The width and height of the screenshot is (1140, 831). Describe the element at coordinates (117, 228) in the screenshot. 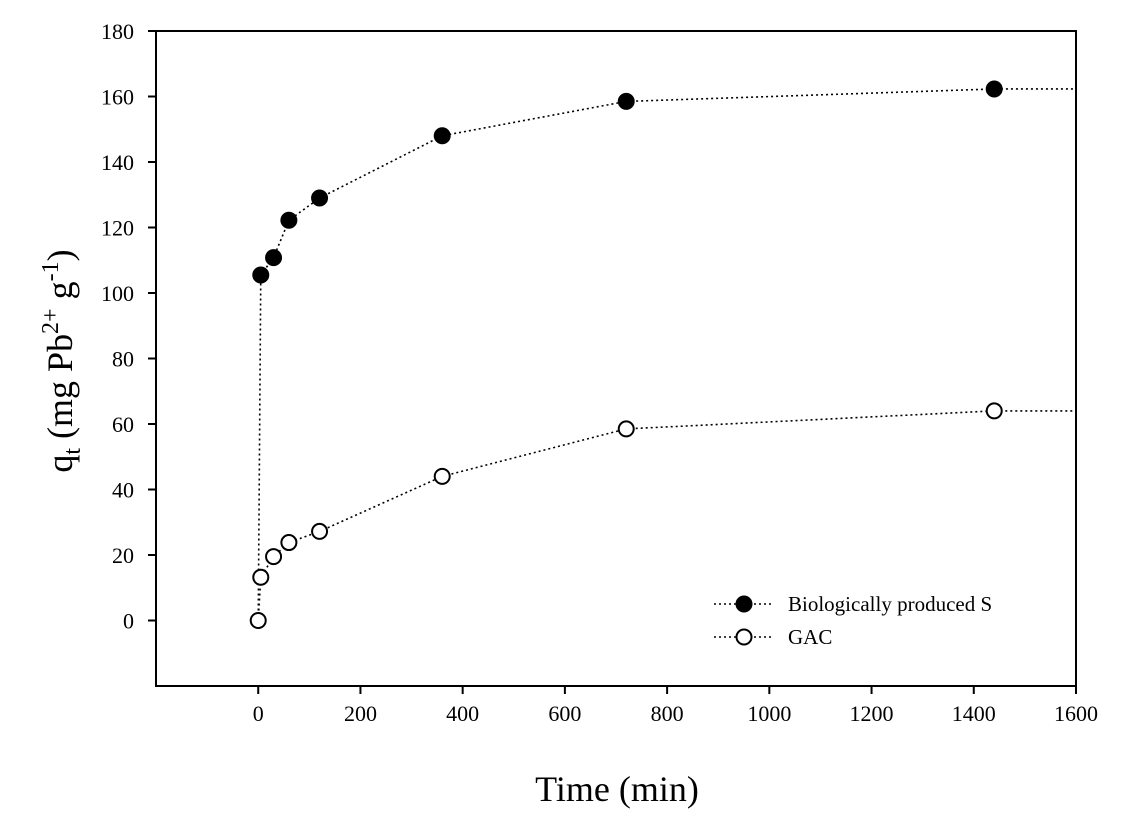

I see `y-tick-label: 120` at that location.